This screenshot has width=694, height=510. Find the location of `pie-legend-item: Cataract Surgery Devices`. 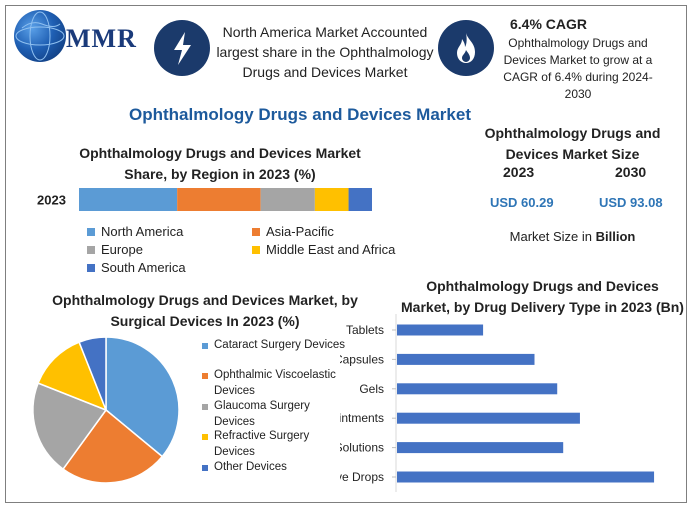

pie-legend-item: Cataract Surgery Devices is located at coordinates (277, 346).